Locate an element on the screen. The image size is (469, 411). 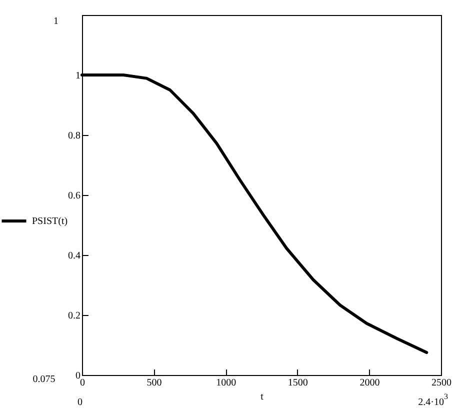
x-tick-label: 500 is located at coordinates (154, 383).